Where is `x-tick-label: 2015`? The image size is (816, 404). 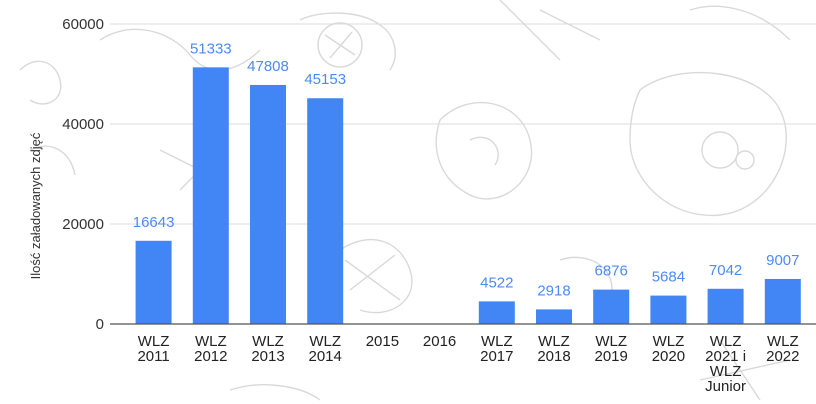 x-tick-label: 2015 is located at coordinates (382, 341).